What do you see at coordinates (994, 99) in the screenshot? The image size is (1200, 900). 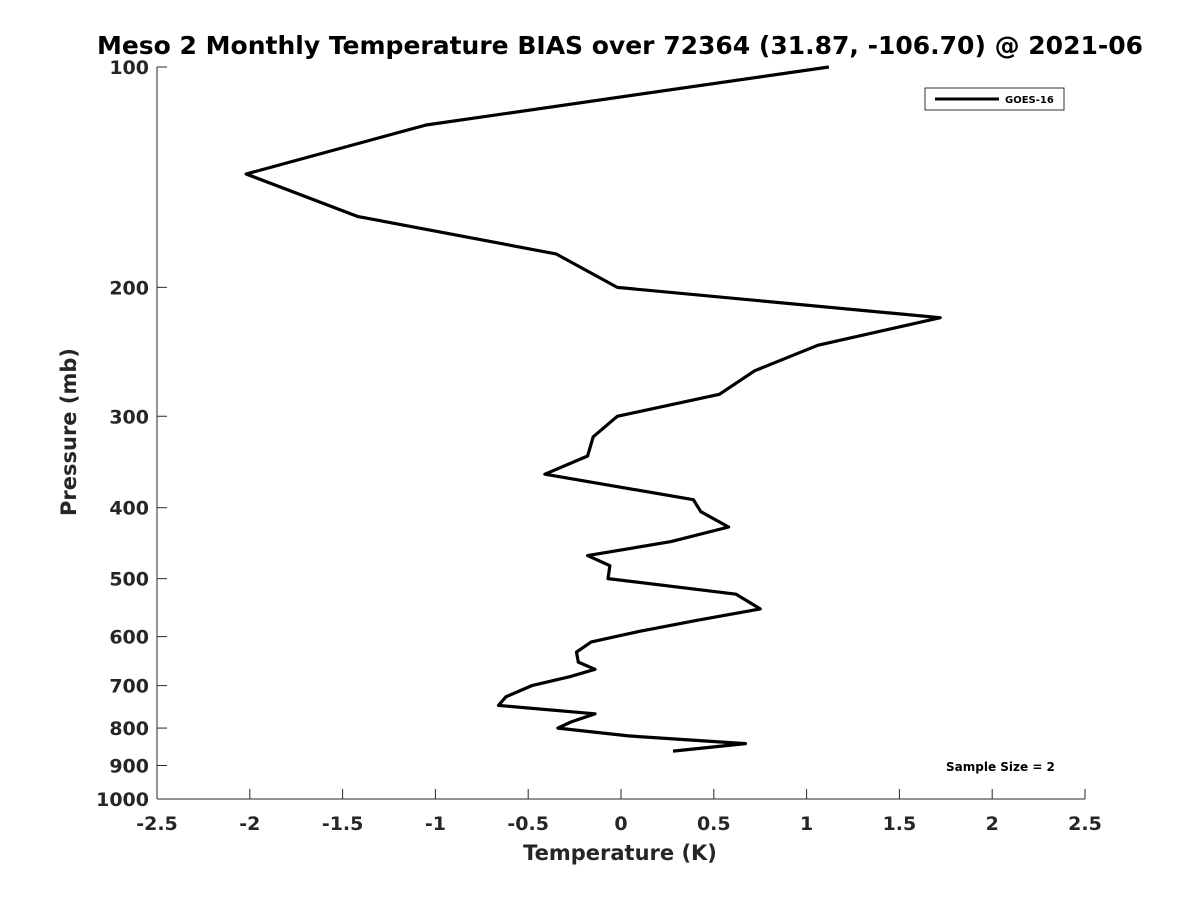 I see `legend: GOES-16` at bounding box center [994, 99].